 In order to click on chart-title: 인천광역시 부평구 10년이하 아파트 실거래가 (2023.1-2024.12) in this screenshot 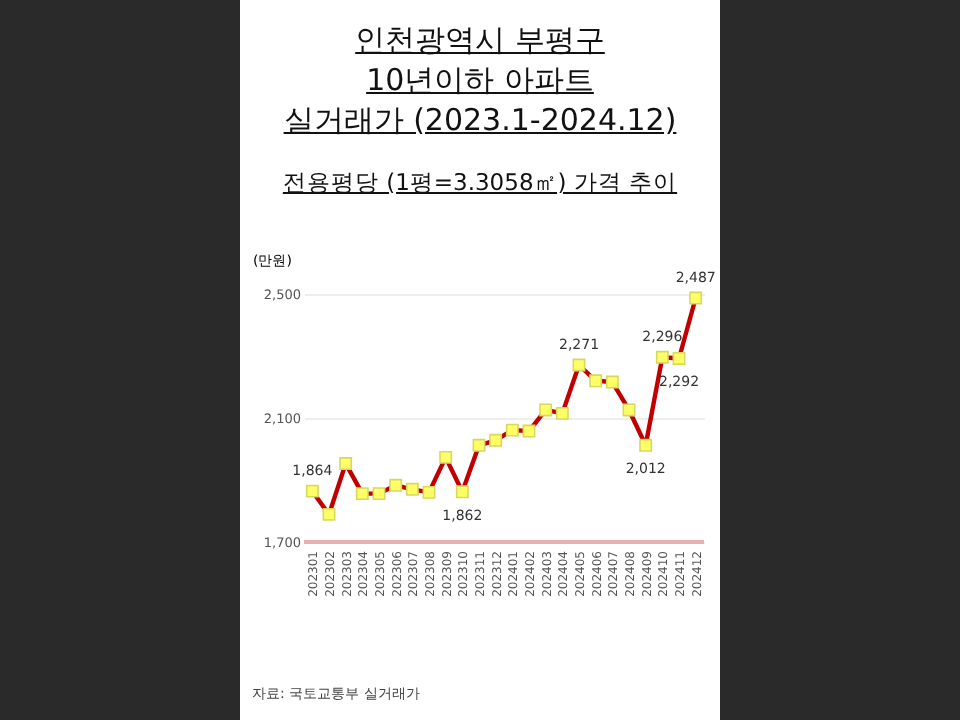, I will do `click(480, 80)`.